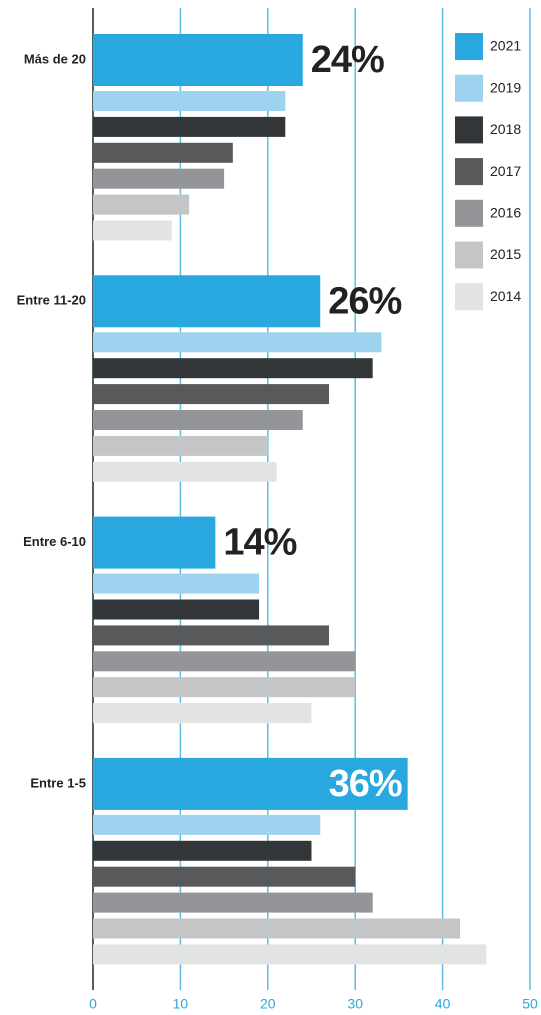 The image size is (541, 1015). I want to click on category-label: Entre 11-20, so click(51, 300).